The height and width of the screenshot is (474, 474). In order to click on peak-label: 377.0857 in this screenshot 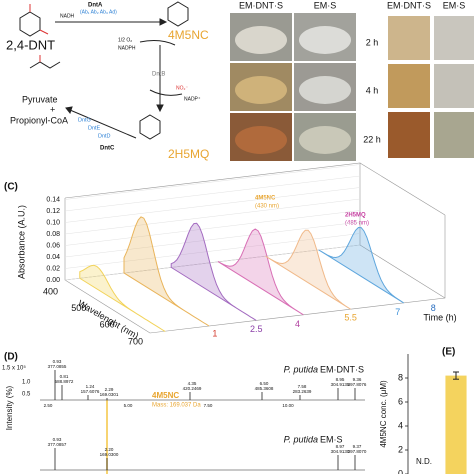, I will do `click(57, 444)`.